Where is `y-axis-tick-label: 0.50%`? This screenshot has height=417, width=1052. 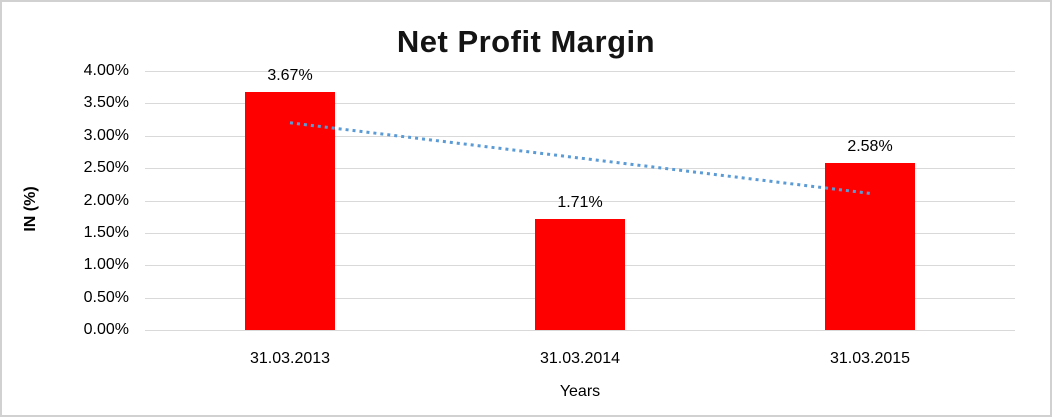
y-axis-tick-label: 0.50% is located at coordinates (106, 297).